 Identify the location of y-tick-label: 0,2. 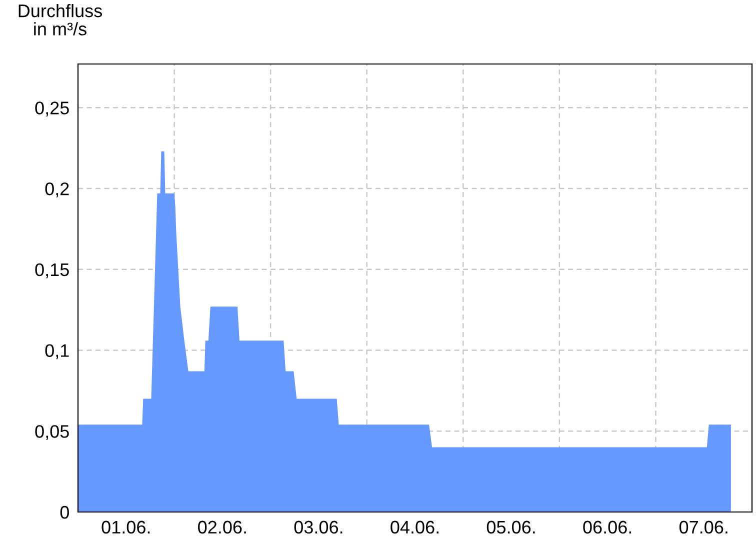
(57, 190).